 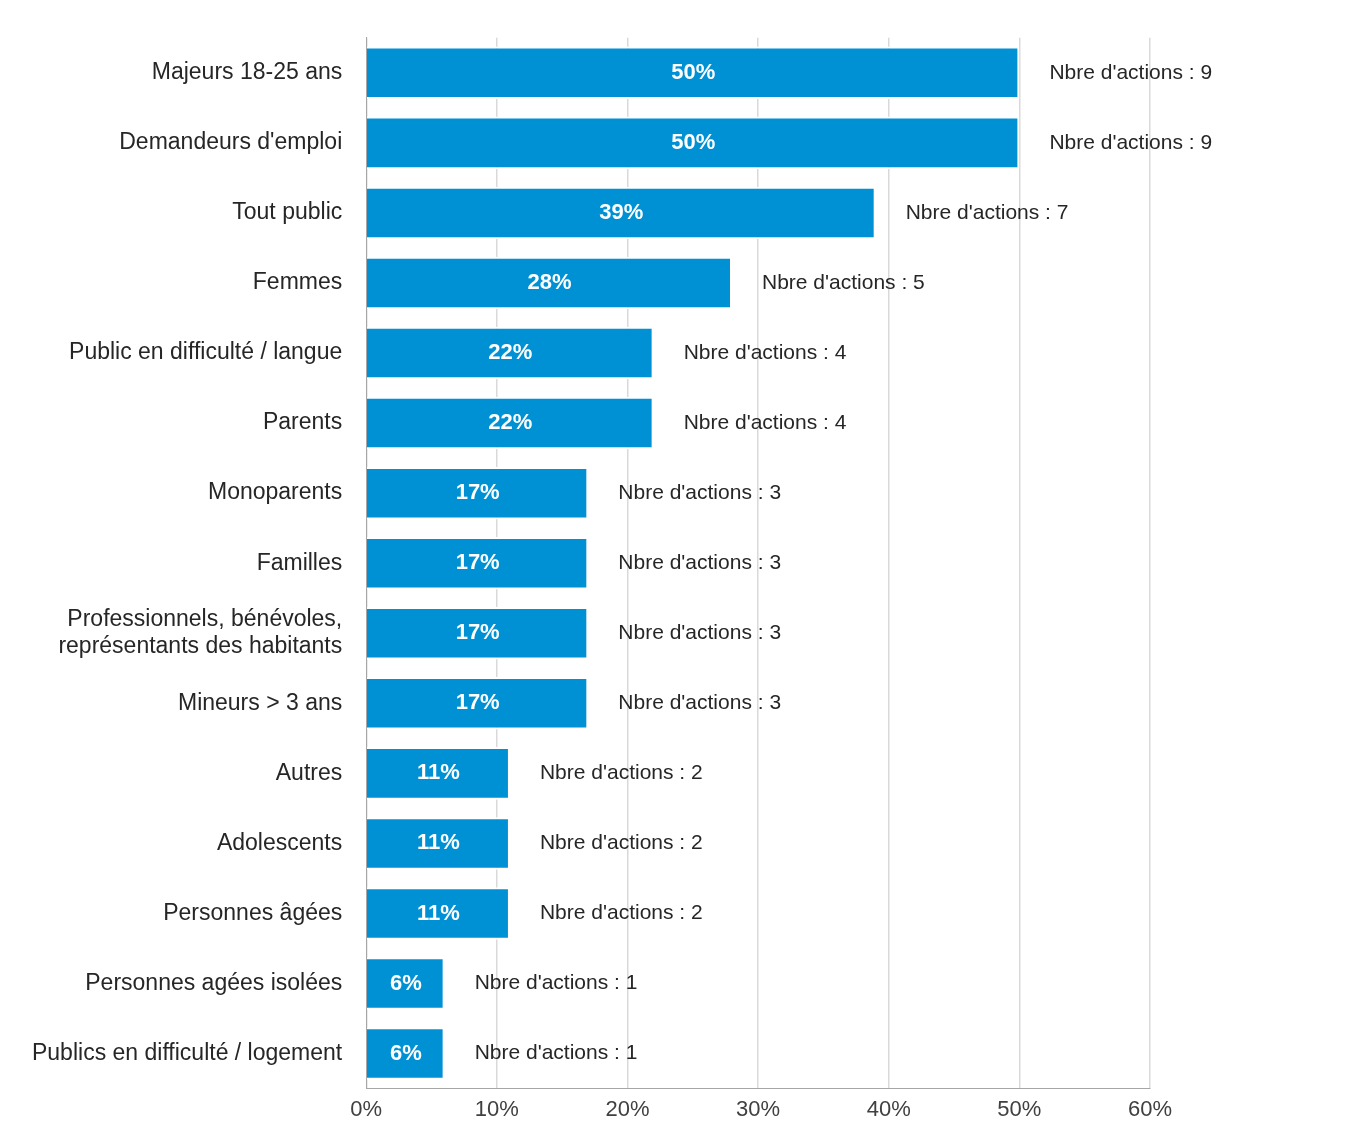 I want to click on annotation: Nbre d'actions : 7, so click(x=987, y=211).